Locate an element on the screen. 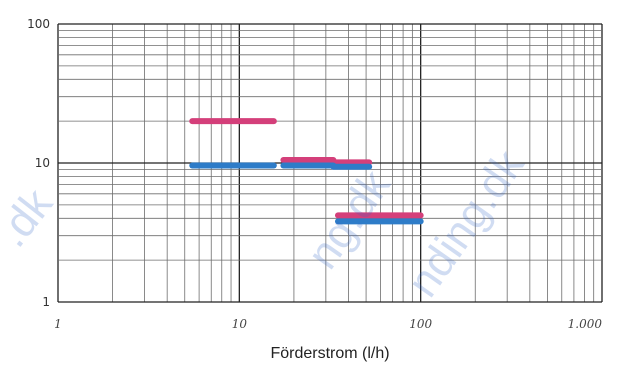  x-tick-label: 1.000 is located at coordinates (585, 324).